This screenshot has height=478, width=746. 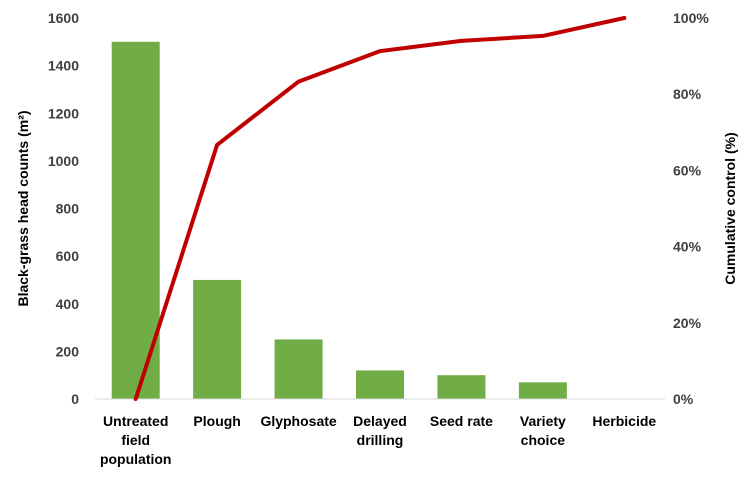 I want to click on y-tick-label: 400, so click(x=68, y=304).